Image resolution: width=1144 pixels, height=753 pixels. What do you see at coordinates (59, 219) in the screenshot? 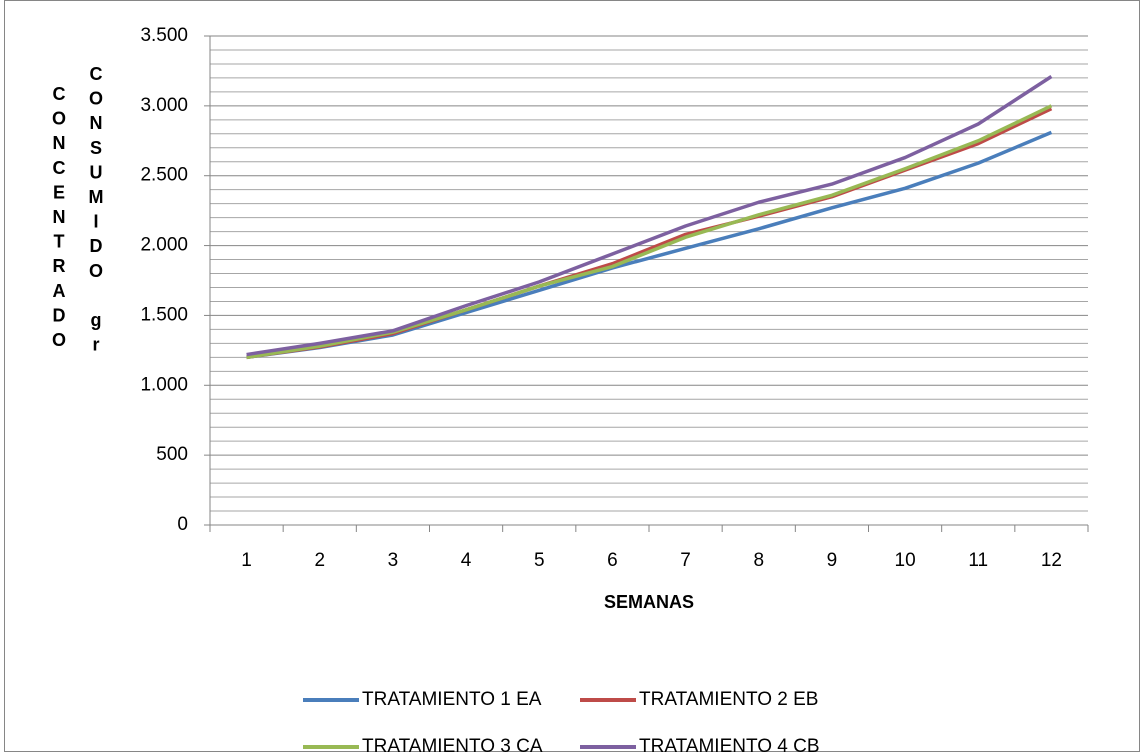
I see `y-axis-label: CONCENTRADO` at bounding box center [59, 219].